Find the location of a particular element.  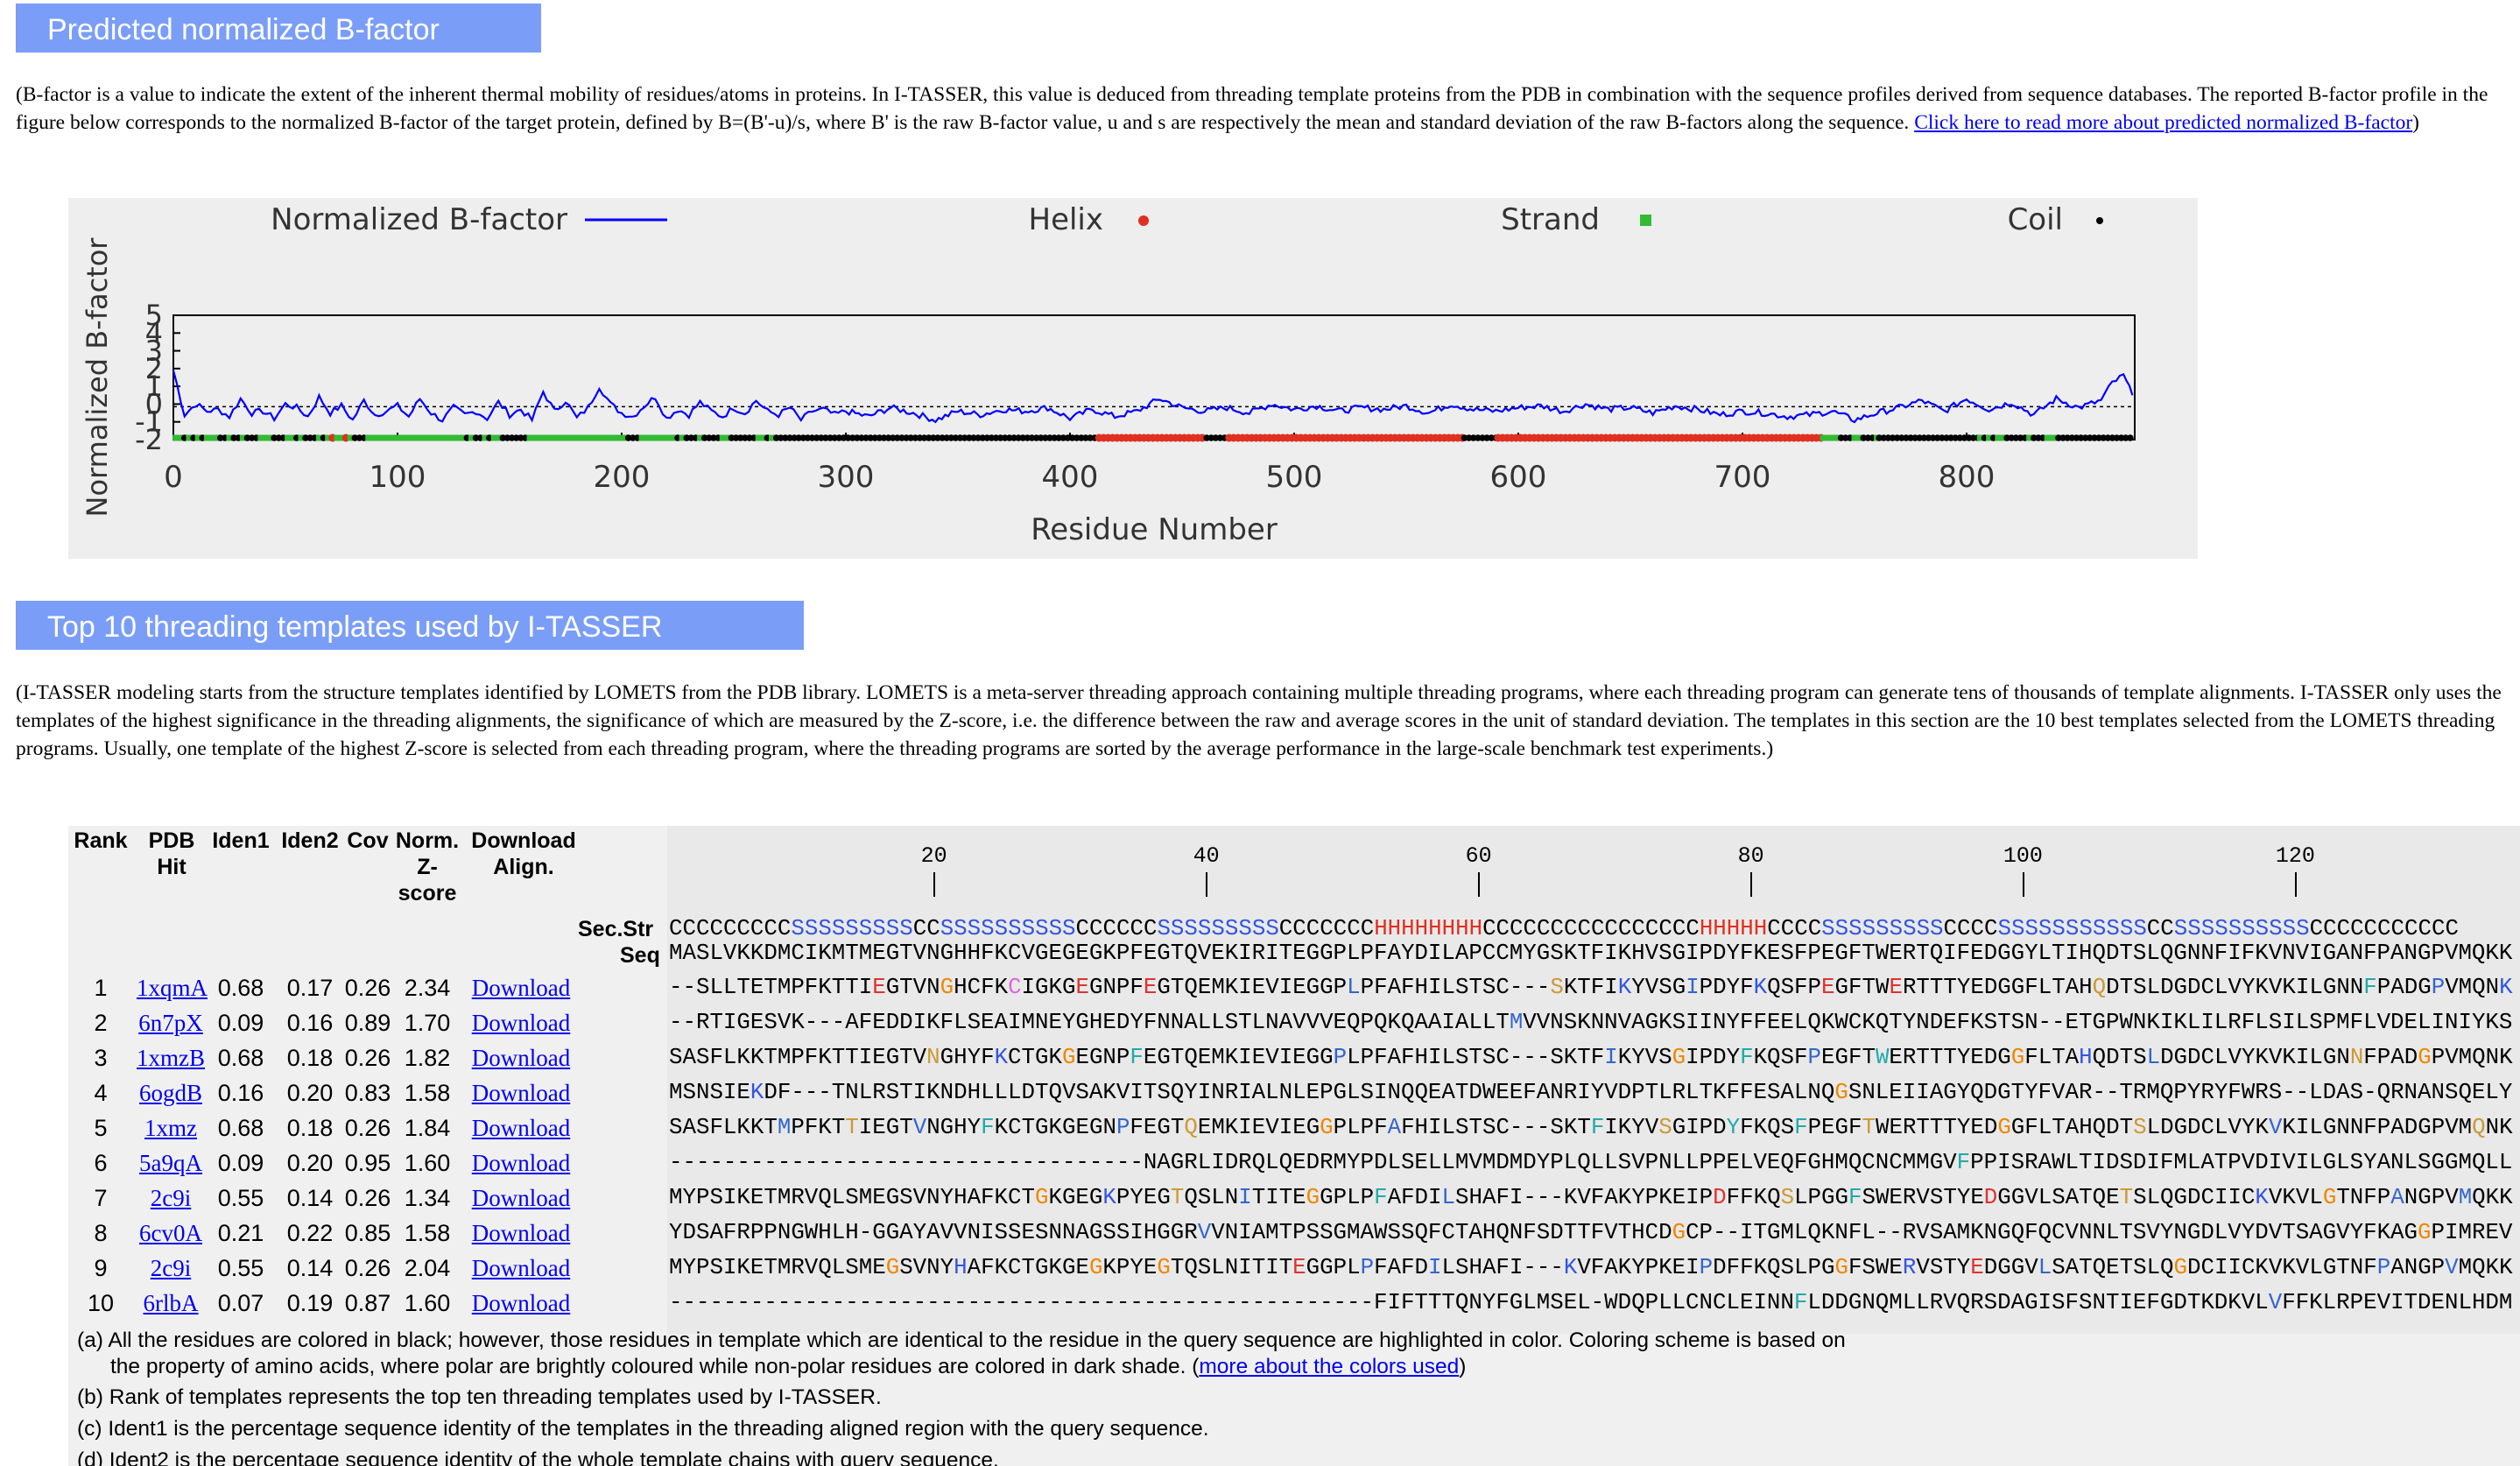

pdb-link: 1xqmA is located at coordinates (172, 988).